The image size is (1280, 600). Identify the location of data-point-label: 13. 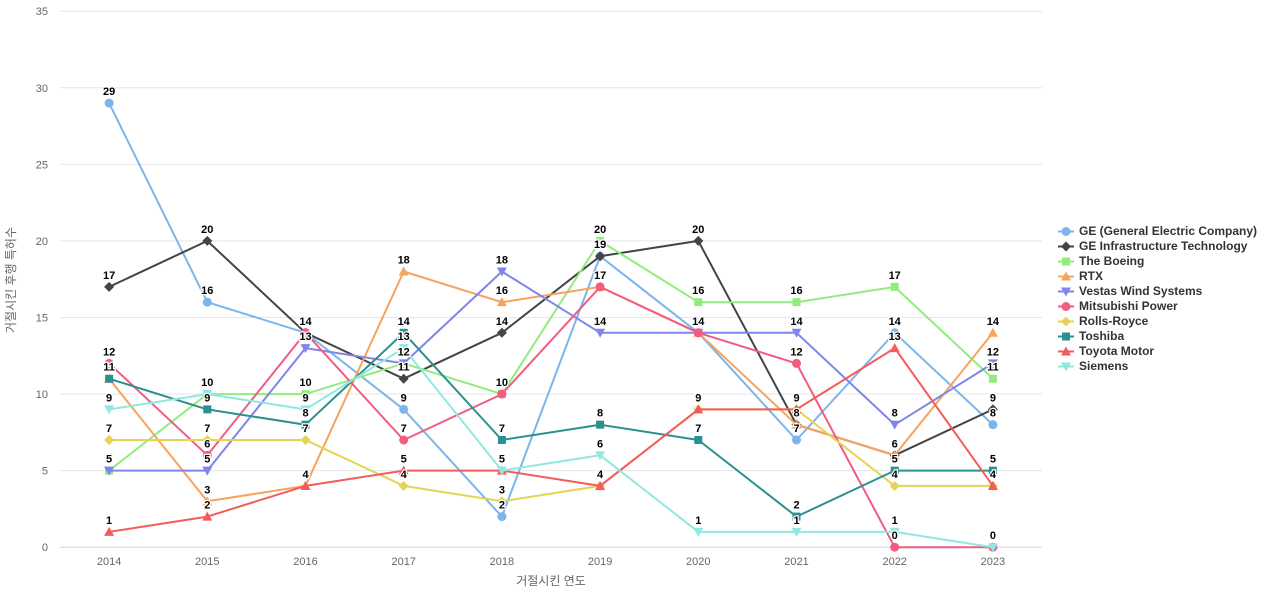
(404, 337).